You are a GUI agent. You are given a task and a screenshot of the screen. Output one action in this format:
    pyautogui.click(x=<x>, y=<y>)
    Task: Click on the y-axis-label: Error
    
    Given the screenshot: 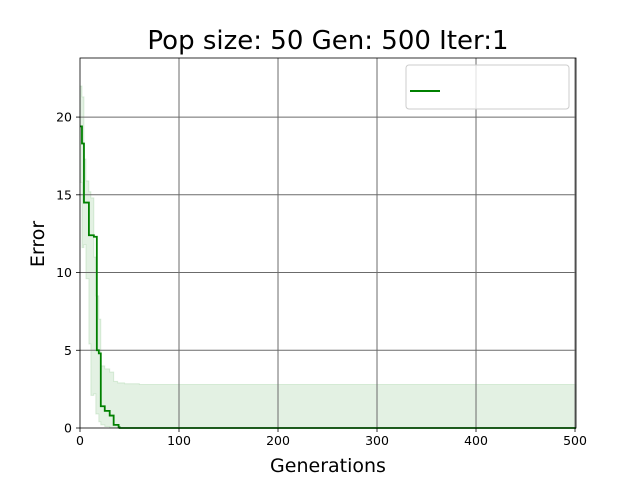 What is the action you would take?
    pyautogui.click(x=38, y=244)
    